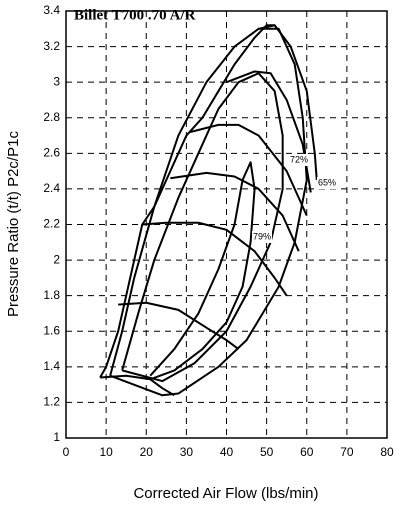  What do you see at coordinates (147, 452) in the screenshot?
I see `x-tick-label: 20` at bounding box center [147, 452].